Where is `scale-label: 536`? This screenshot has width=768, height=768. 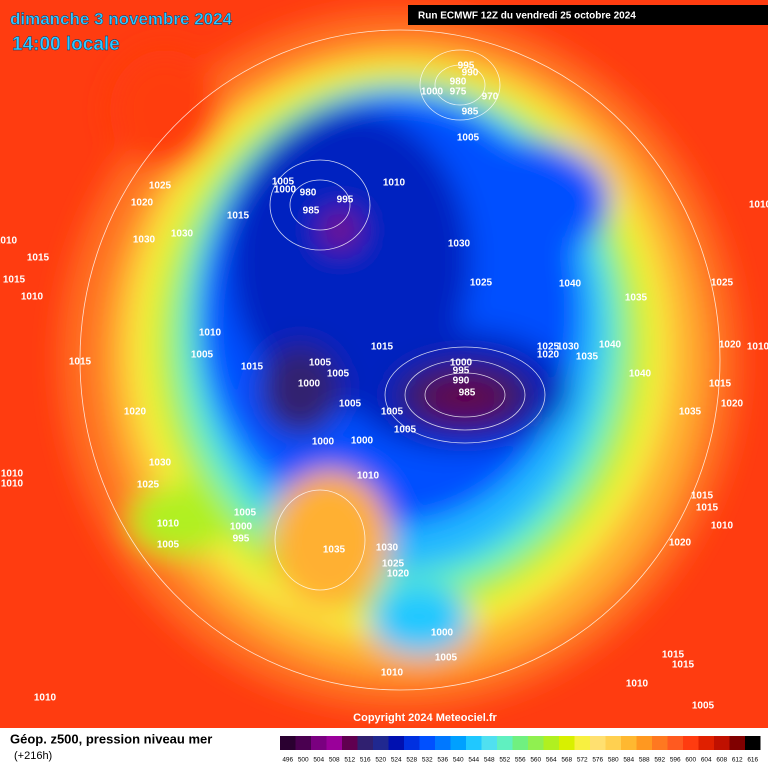 scale-label: 536 is located at coordinates (442, 760).